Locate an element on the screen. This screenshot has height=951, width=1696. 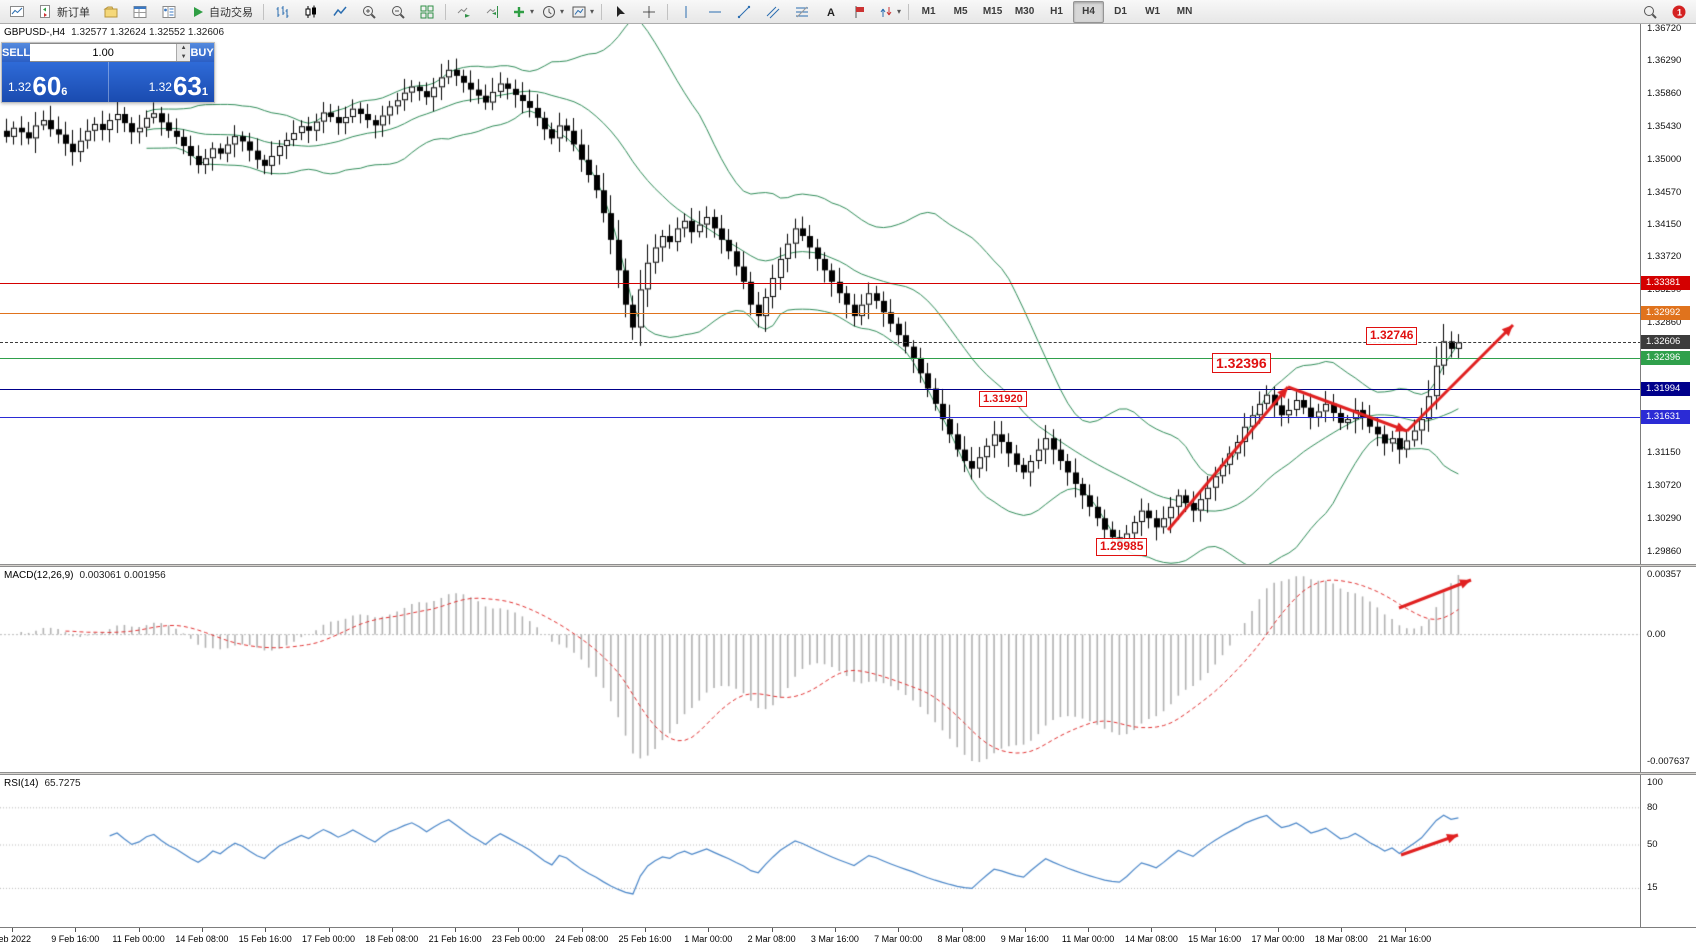
time-axis-label: 9 Mar 16:00 is located at coordinates (1024, 939).